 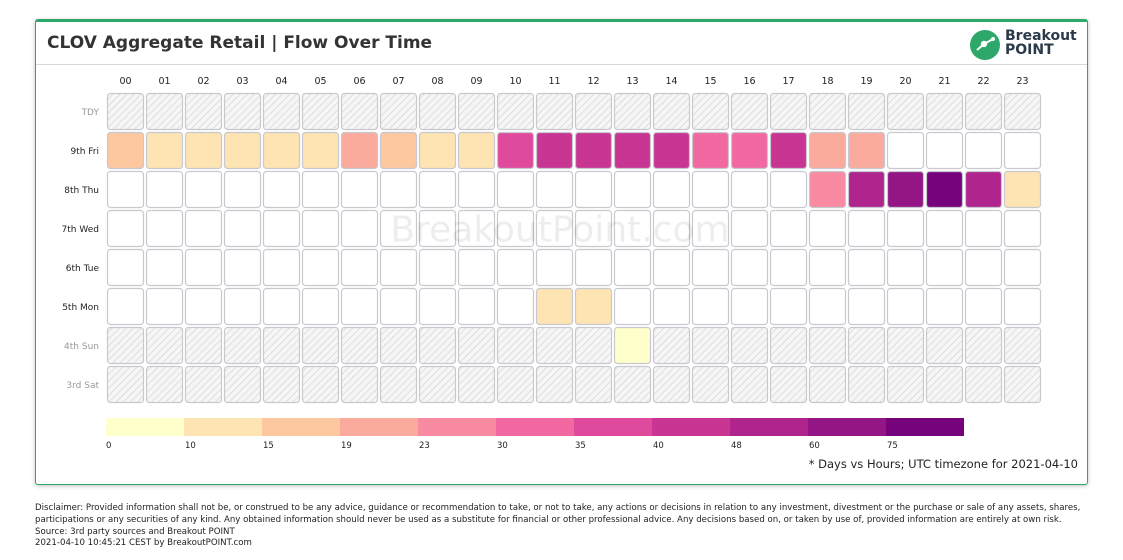 What do you see at coordinates (905, 81) in the screenshot?
I see `hour-label: 20` at bounding box center [905, 81].